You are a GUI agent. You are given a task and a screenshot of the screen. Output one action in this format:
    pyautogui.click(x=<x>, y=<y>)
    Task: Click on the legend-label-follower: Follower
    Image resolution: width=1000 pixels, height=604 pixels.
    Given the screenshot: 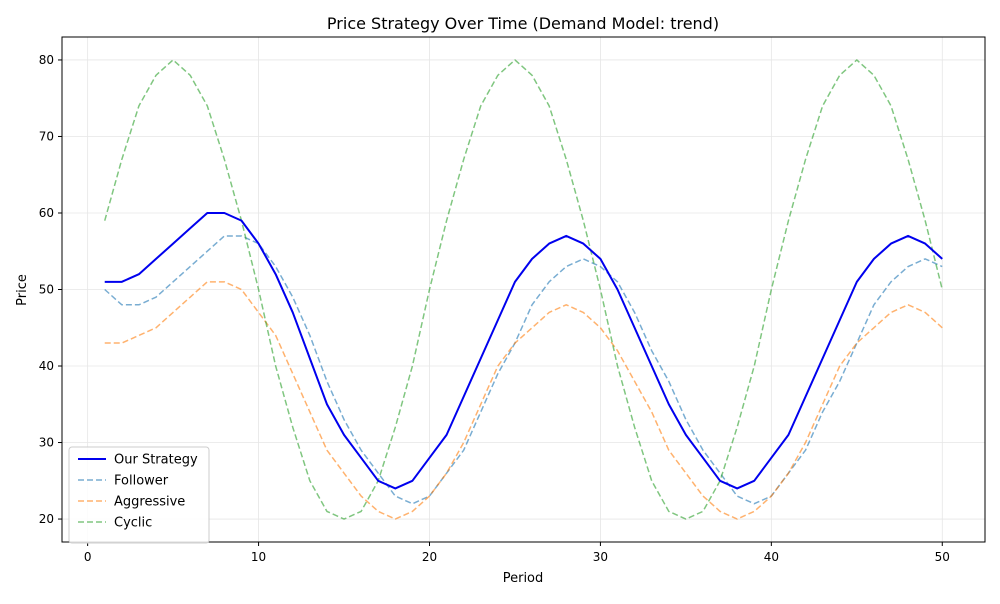 What is the action you would take?
    pyautogui.click(x=141, y=481)
    